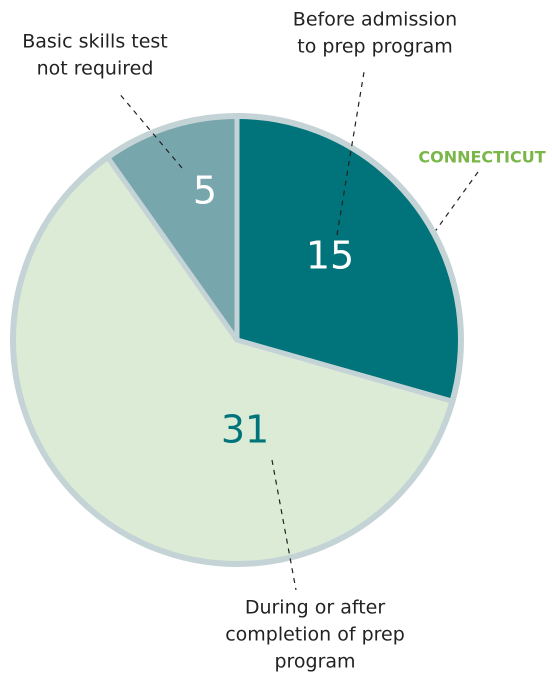 The image size is (552, 681). I want to click on category-label: Before admission, so click(375, 20).